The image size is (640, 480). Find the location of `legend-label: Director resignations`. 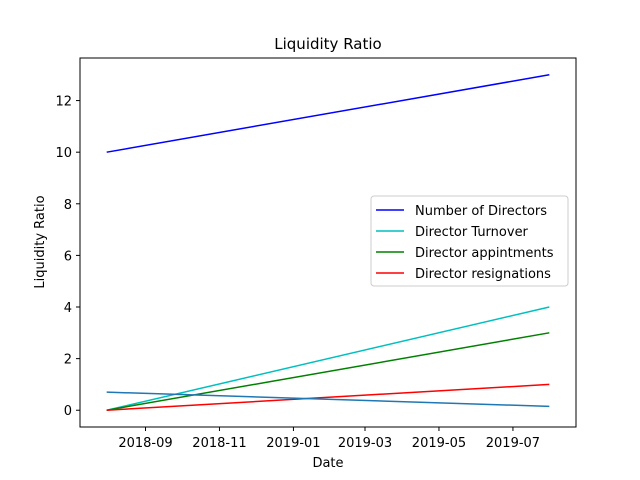

legend-label: Director resignations is located at coordinates (483, 274).